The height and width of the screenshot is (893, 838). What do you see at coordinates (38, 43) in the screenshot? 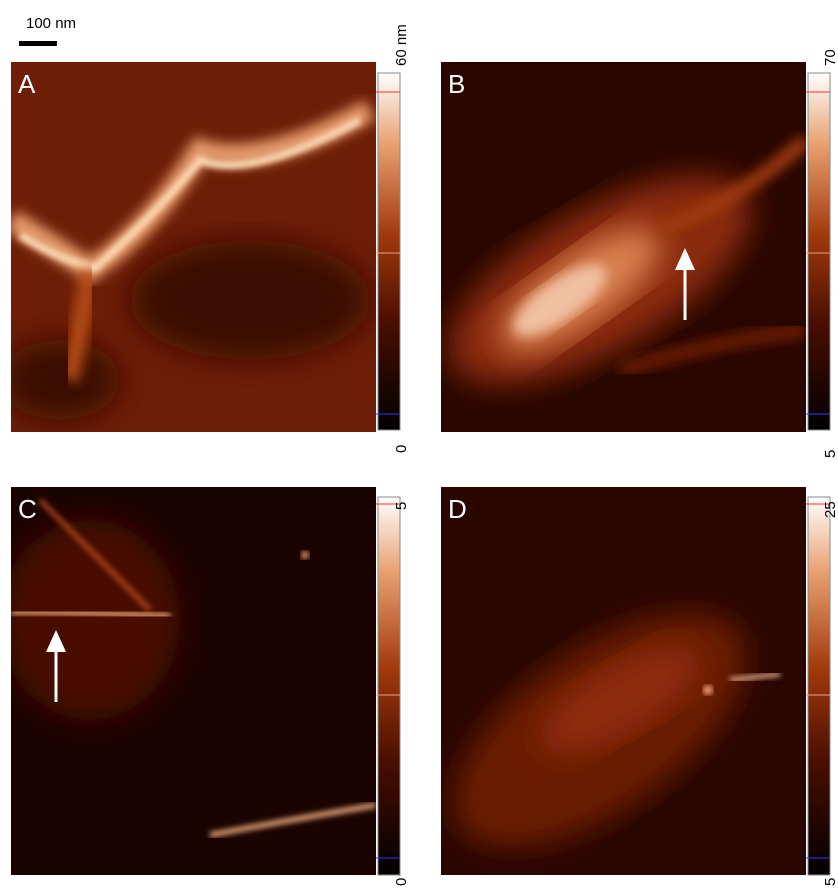
I see `scale-bar` at bounding box center [38, 43].